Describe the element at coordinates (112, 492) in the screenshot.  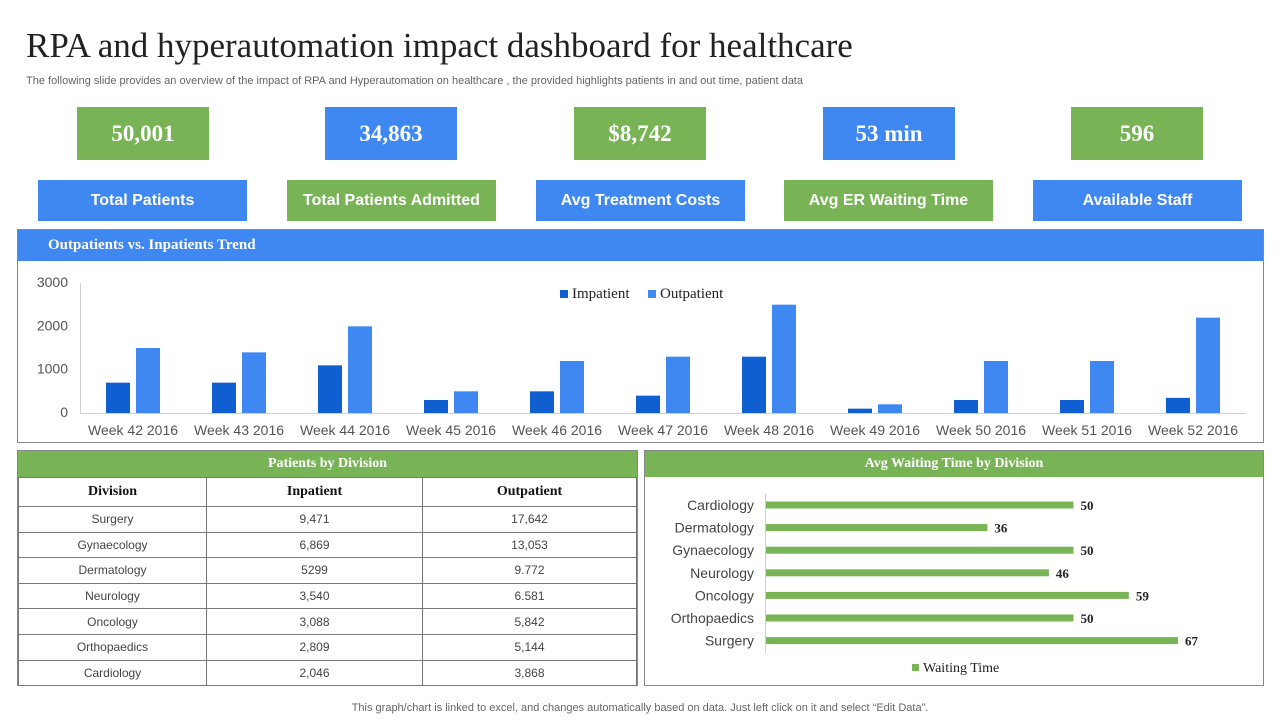
I see `header-division: Division` at that location.